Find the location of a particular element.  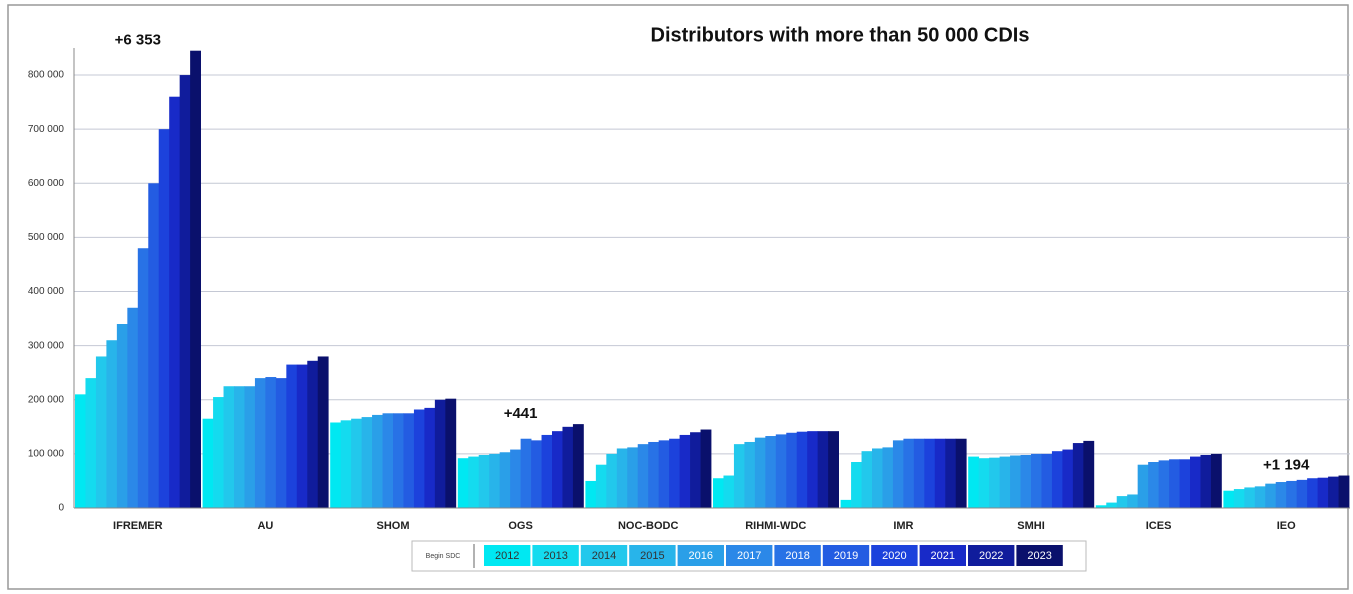

x-tick-label: IFREMER is located at coordinates (138, 526).